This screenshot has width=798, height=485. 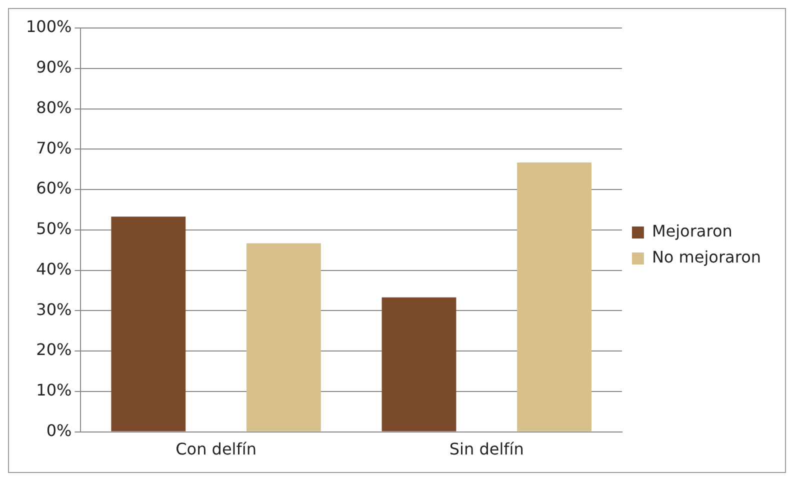 What do you see at coordinates (54, 67) in the screenshot?
I see `y-tick-label: 90%` at bounding box center [54, 67].